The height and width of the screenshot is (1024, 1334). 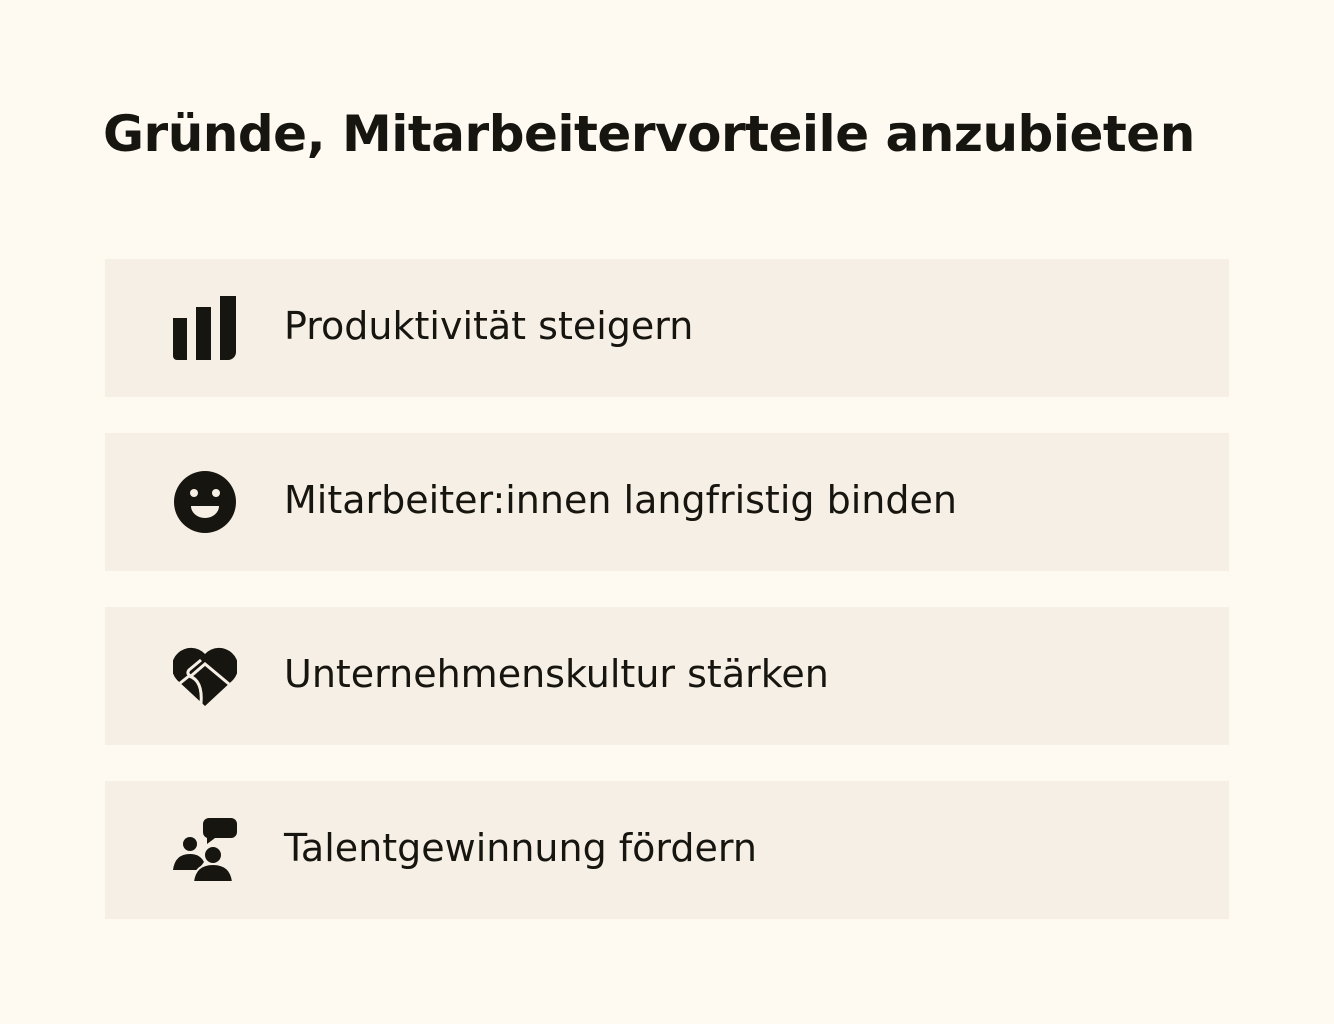 What do you see at coordinates (205, 850) in the screenshot?
I see `people-chat-icon` at bounding box center [205, 850].